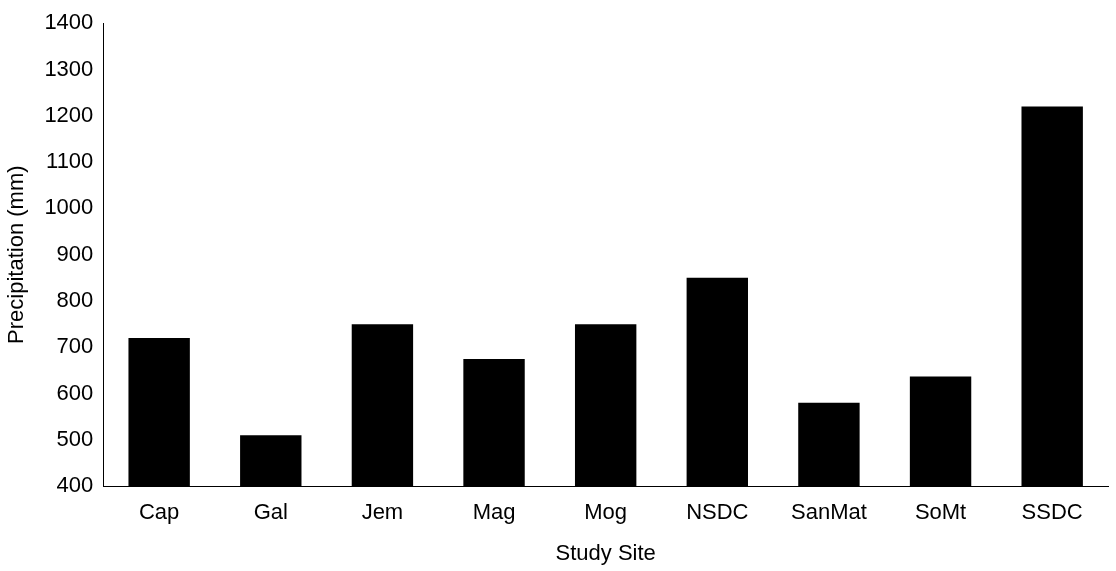 Image resolution: width=1116 pixels, height=571 pixels. Describe the element at coordinates (16, 254) in the screenshot. I see `y-axis-title: Precipitation (mm)` at that location.